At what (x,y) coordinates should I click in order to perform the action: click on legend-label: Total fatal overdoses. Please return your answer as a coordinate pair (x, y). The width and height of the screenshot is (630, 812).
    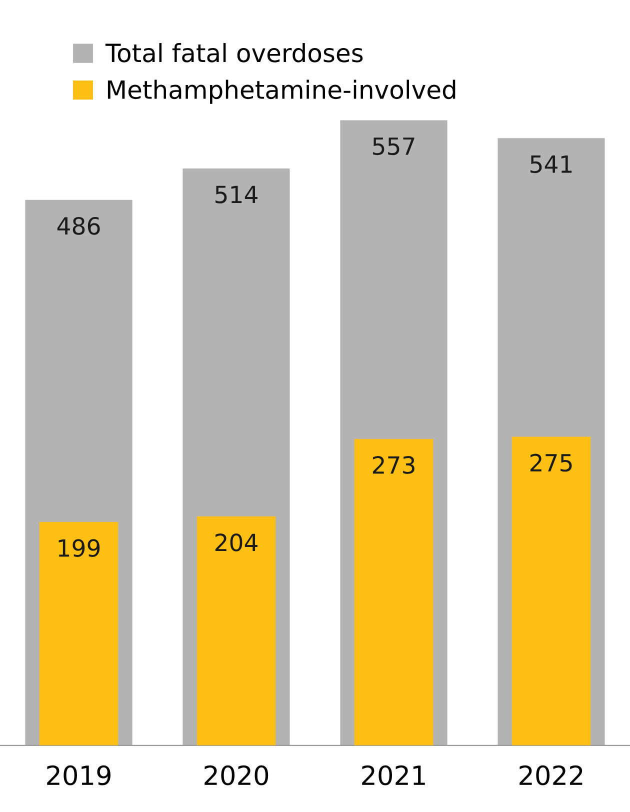
    Looking at the image, I should click on (234, 52).